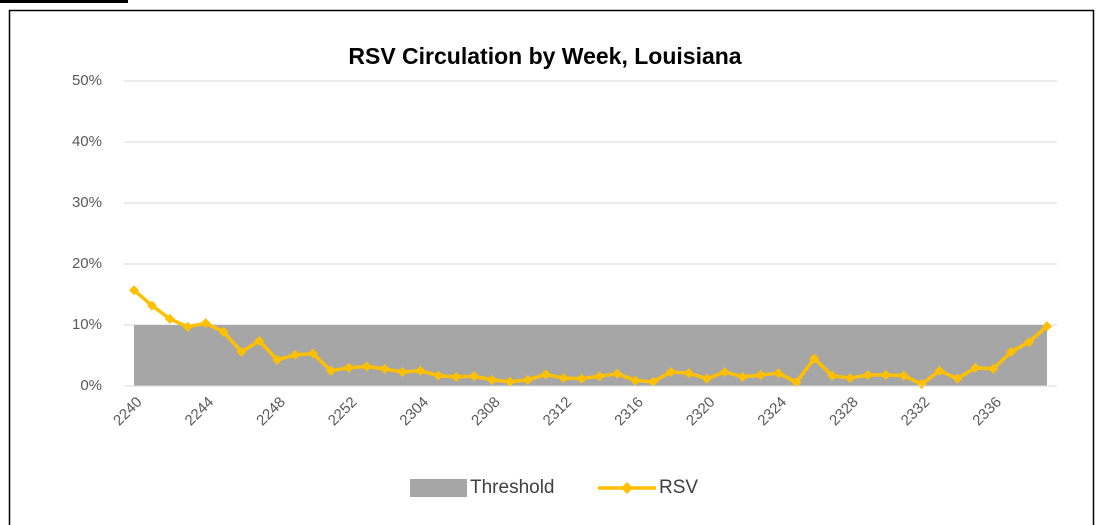 The height and width of the screenshot is (525, 1098). What do you see at coordinates (590, 355) in the screenshot?
I see `threshold-area` at bounding box center [590, 355].